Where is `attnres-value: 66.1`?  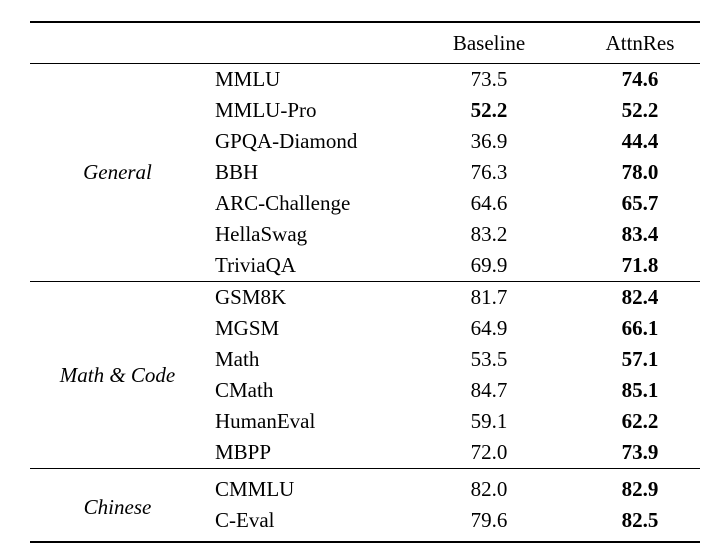
attnres-value: 66.1 is located at coordinates (640, 328).